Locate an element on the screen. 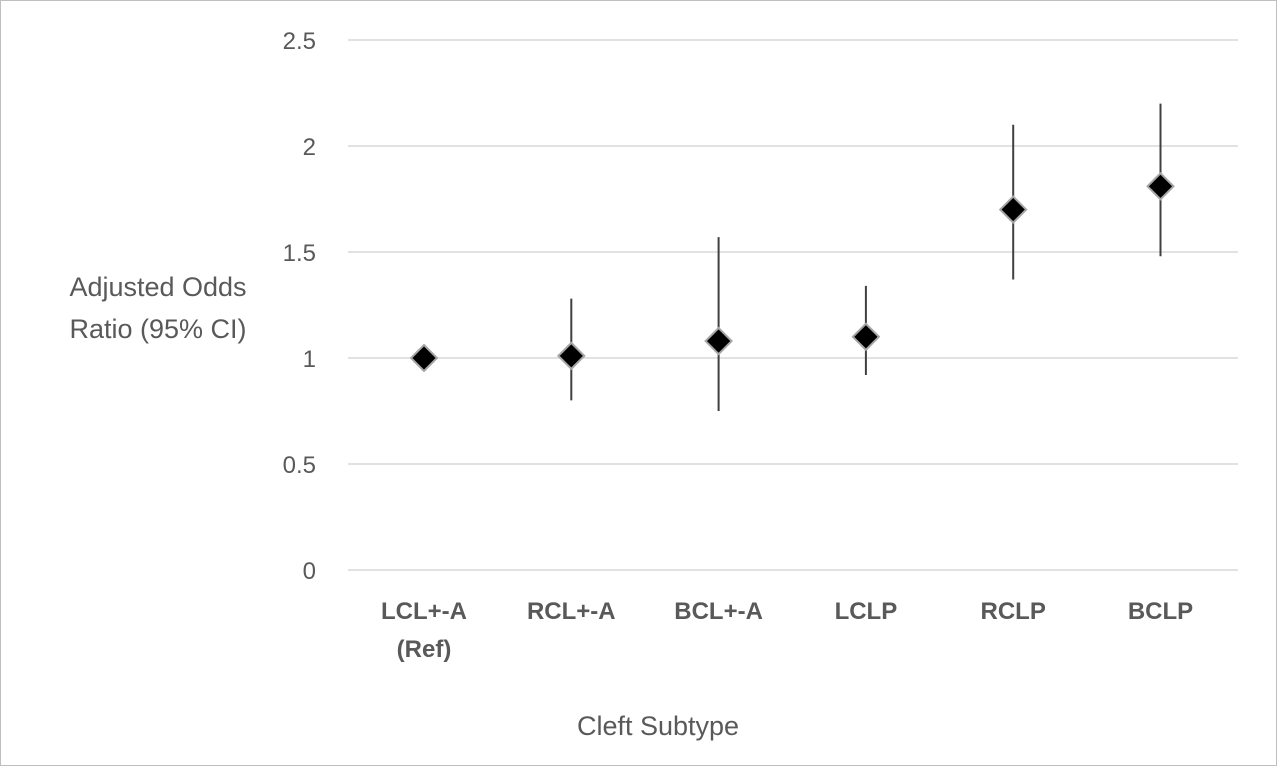  x-category-label: BCL+-A is located at coordinates (718, 611).